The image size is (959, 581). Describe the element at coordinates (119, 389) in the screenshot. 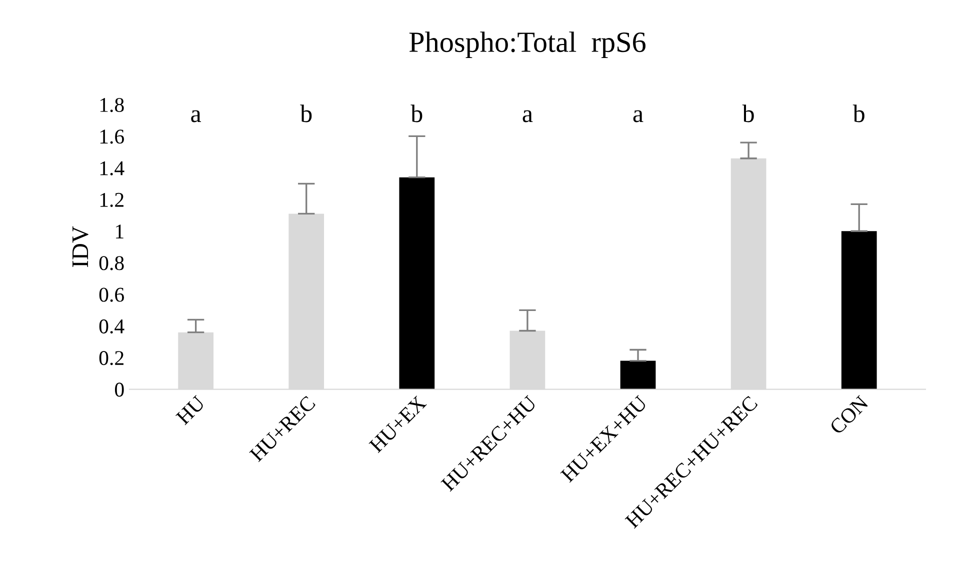

I see `y-tick-label: 0` at that location.